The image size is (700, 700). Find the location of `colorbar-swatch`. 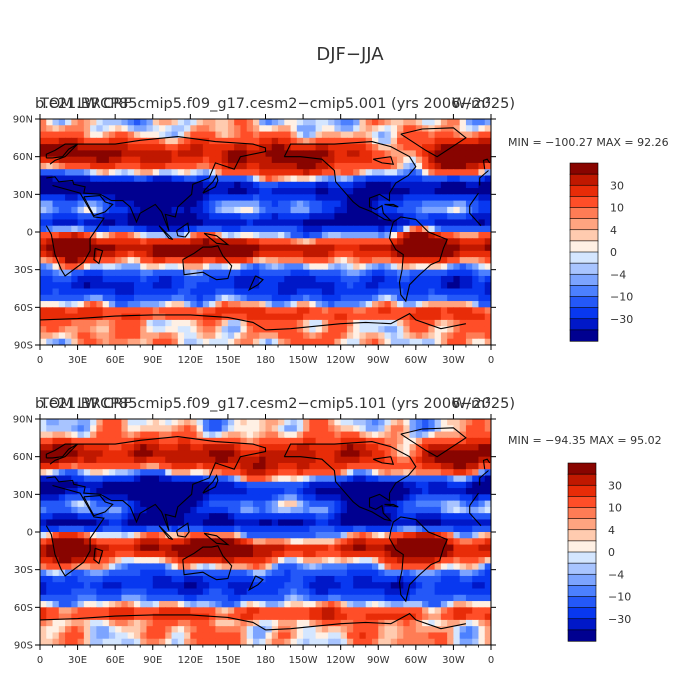

colorbar-swatch is located at coordinates (584, 313).